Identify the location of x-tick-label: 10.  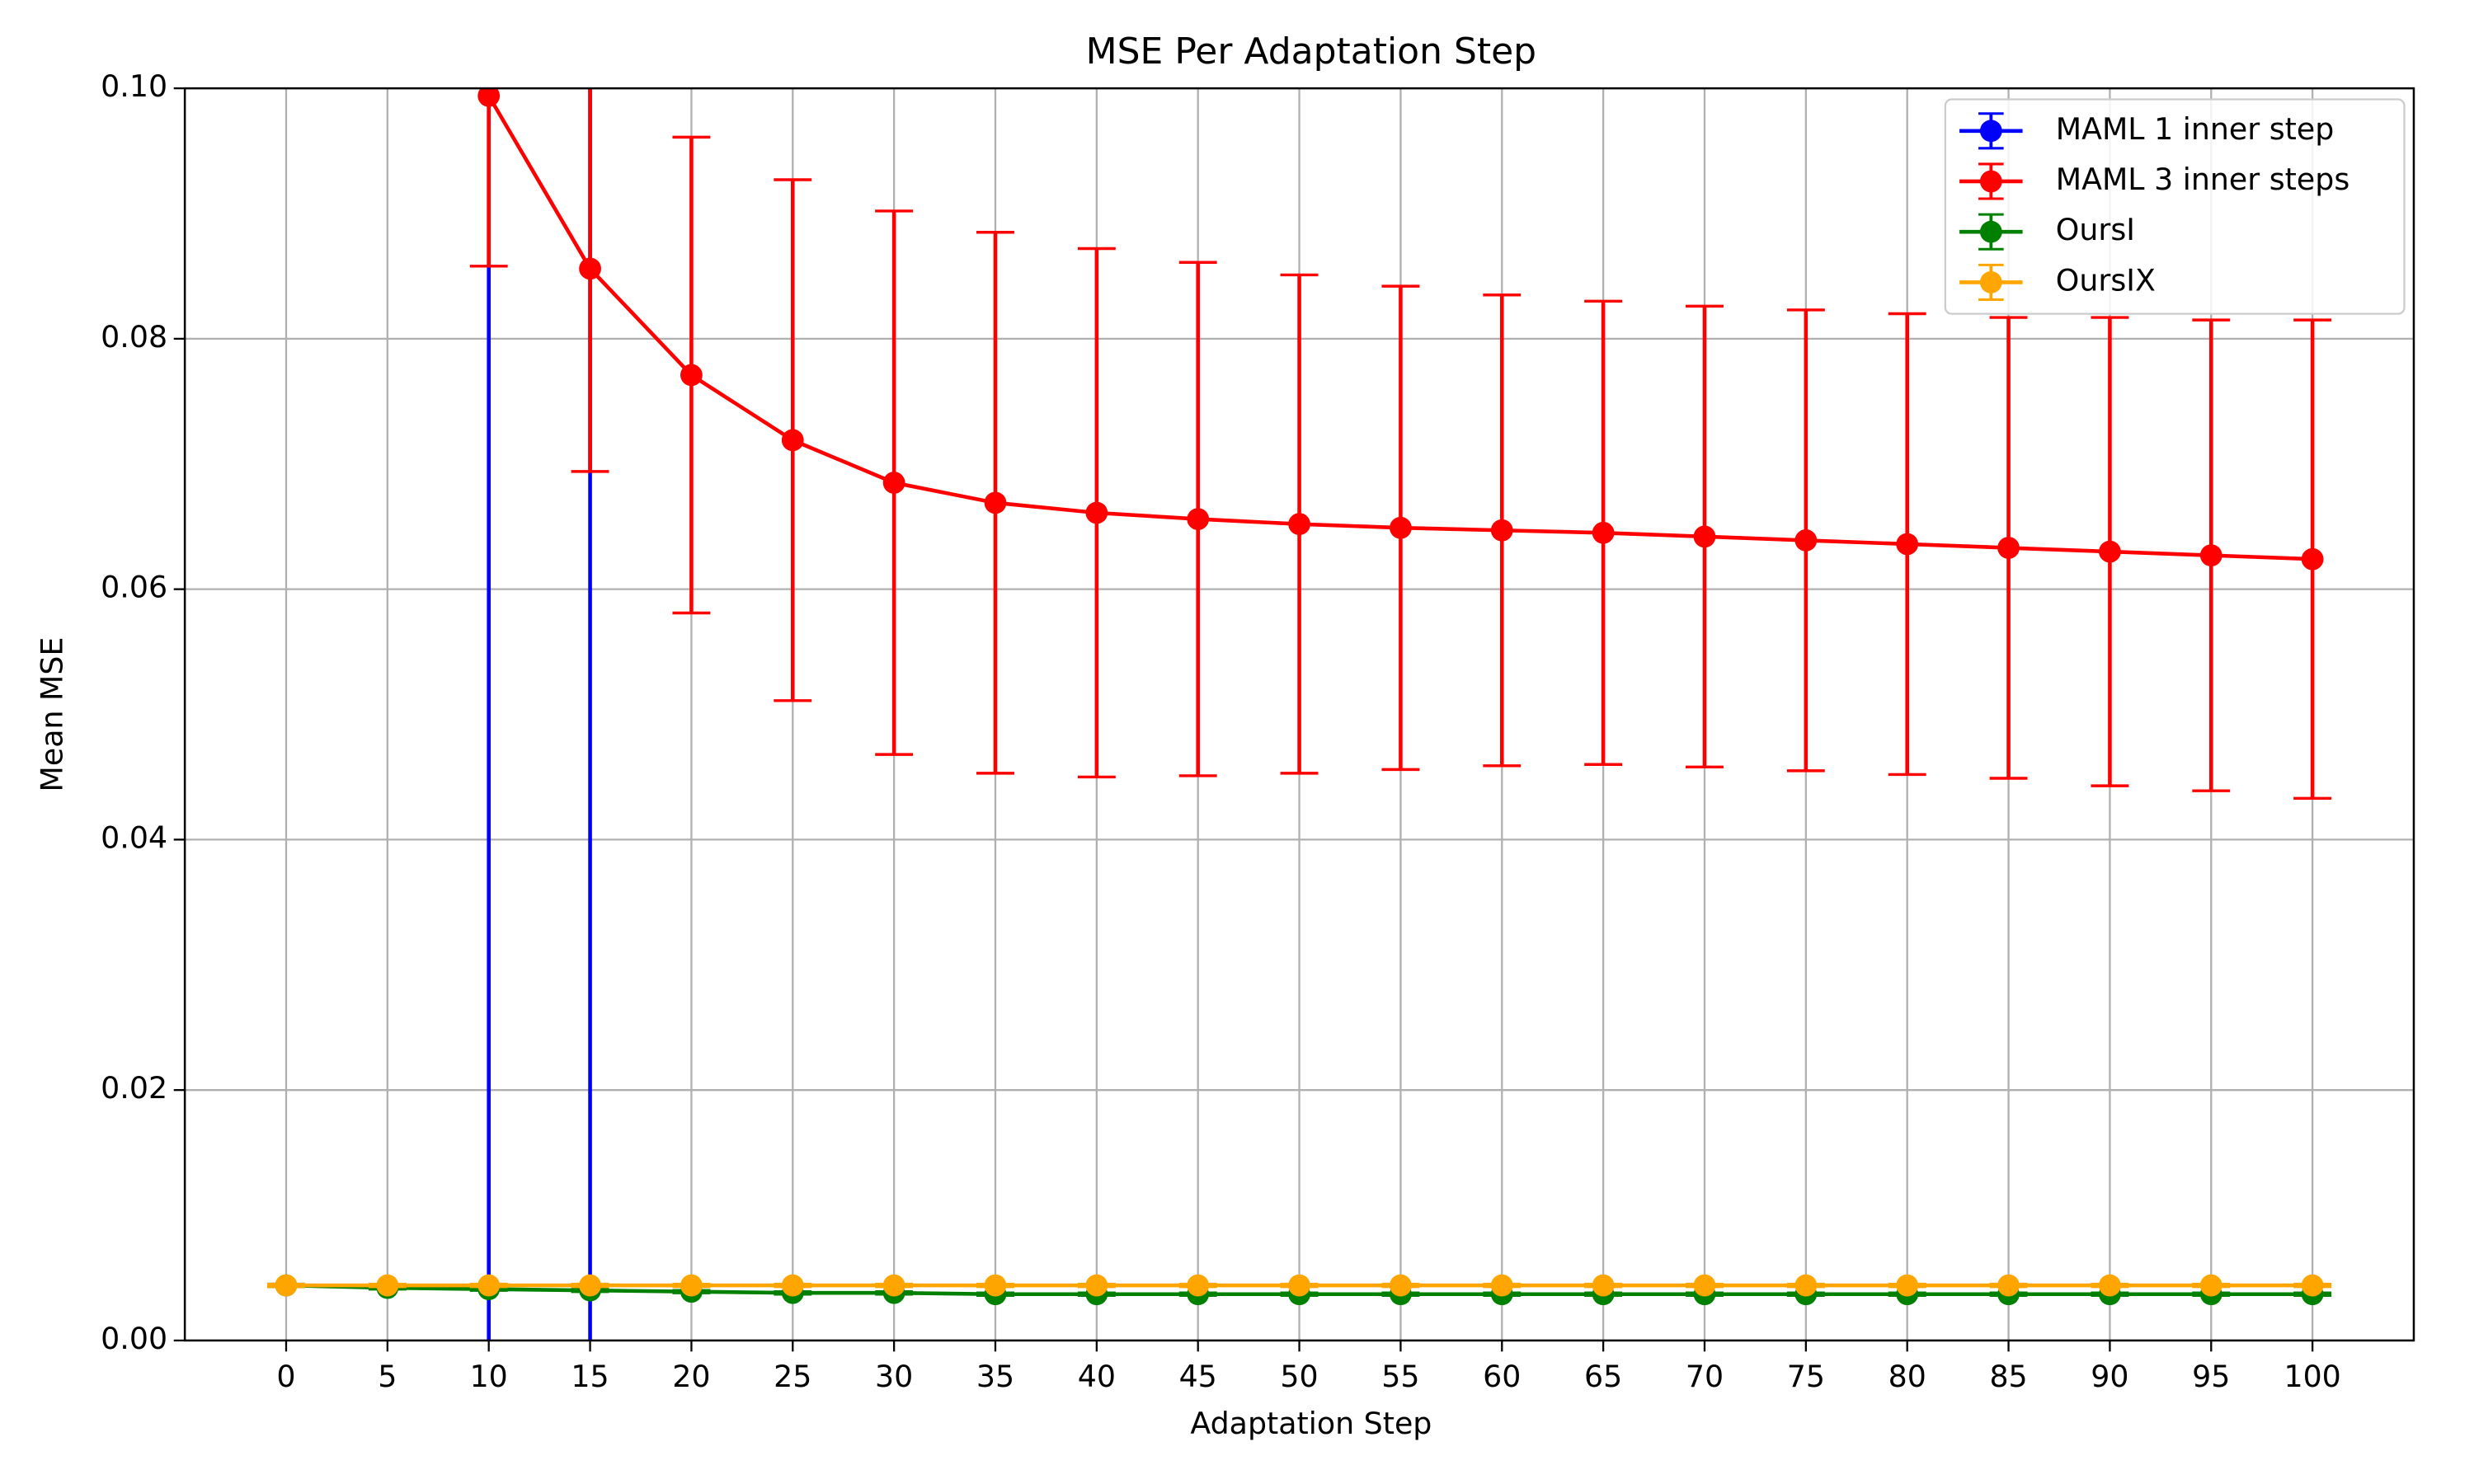
(489, 1376).